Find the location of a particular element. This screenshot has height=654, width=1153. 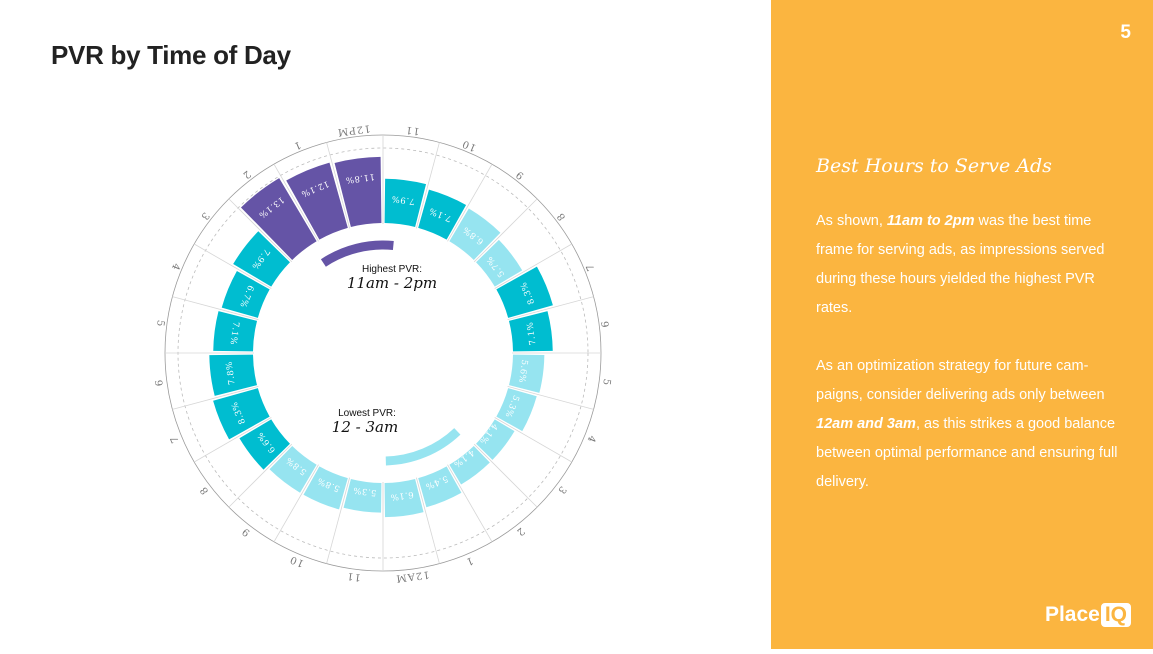

p1-run: 11am to 2pm is located at coordinates (930, 221).